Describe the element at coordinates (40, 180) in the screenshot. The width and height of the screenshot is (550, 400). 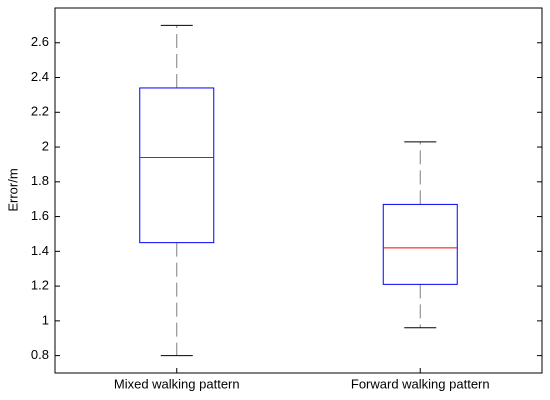
I see `y-tick-label: 1.8` at that location.